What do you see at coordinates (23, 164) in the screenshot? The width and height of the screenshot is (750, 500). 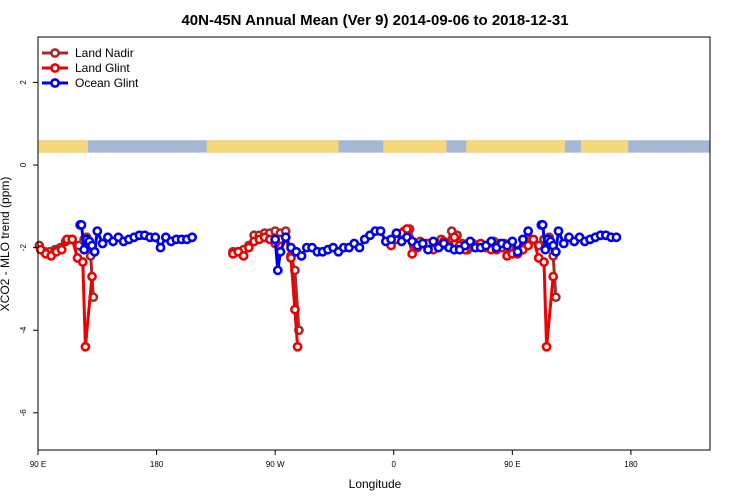 I see `y-tick-label: 0` at bounding box center [23, 164].